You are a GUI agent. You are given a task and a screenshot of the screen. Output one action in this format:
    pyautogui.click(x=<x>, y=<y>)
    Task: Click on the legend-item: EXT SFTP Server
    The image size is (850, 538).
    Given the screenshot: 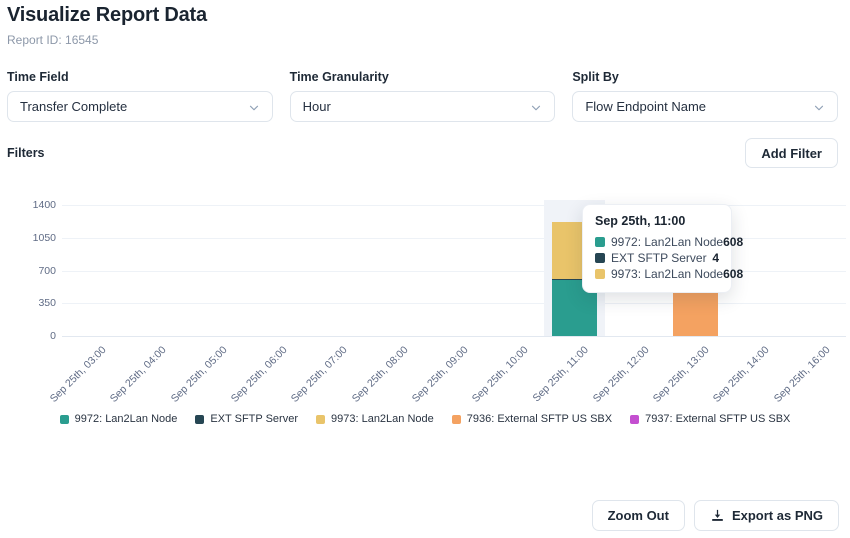 What is the action you would take?
    pyautogui.click(x=246, y=419)
    